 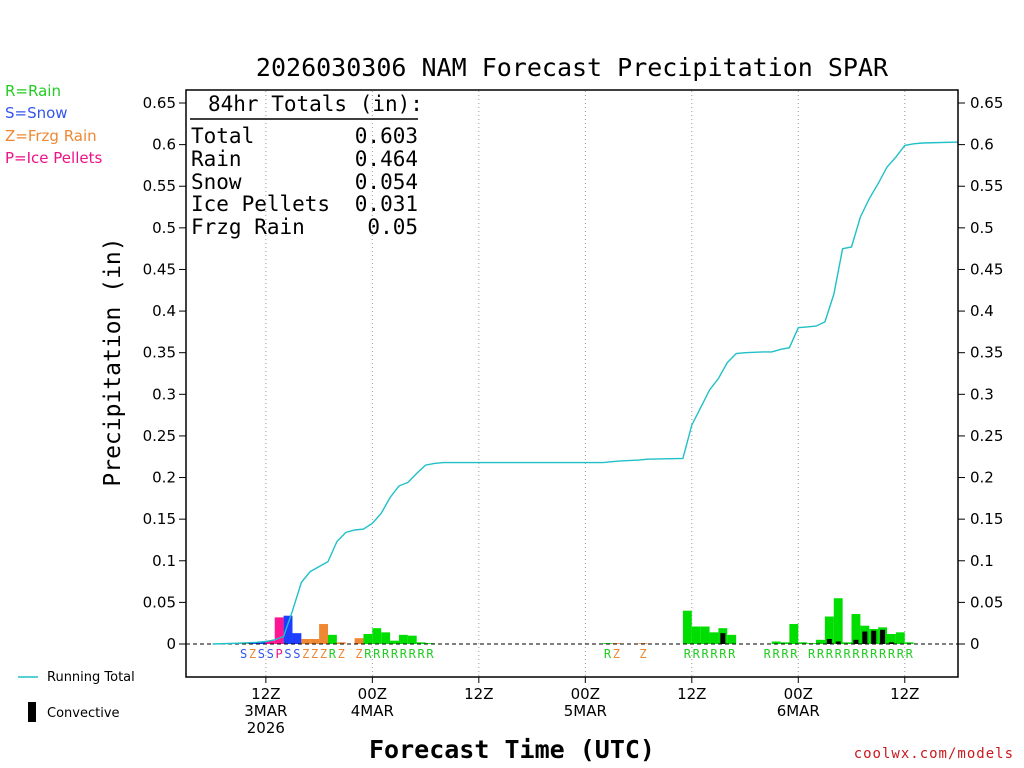 What do you see at coordinates (933, 754) in the screenshot?
I see `site-credit-link: coolwx.com/models` at bounding box center [933, 754].